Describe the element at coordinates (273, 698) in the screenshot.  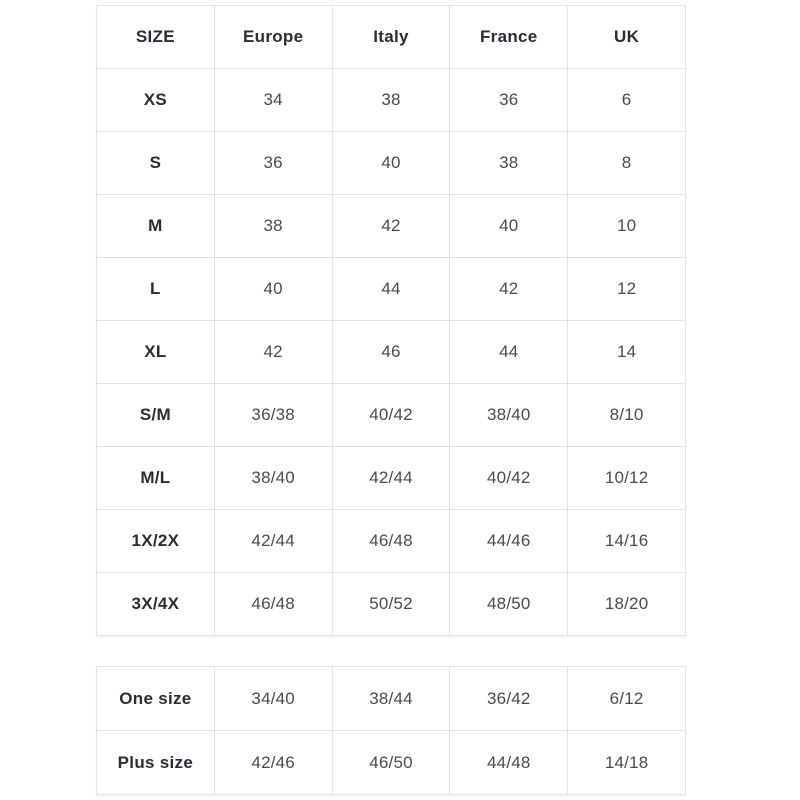
I see `size-value-cell: 34/40` at that location.